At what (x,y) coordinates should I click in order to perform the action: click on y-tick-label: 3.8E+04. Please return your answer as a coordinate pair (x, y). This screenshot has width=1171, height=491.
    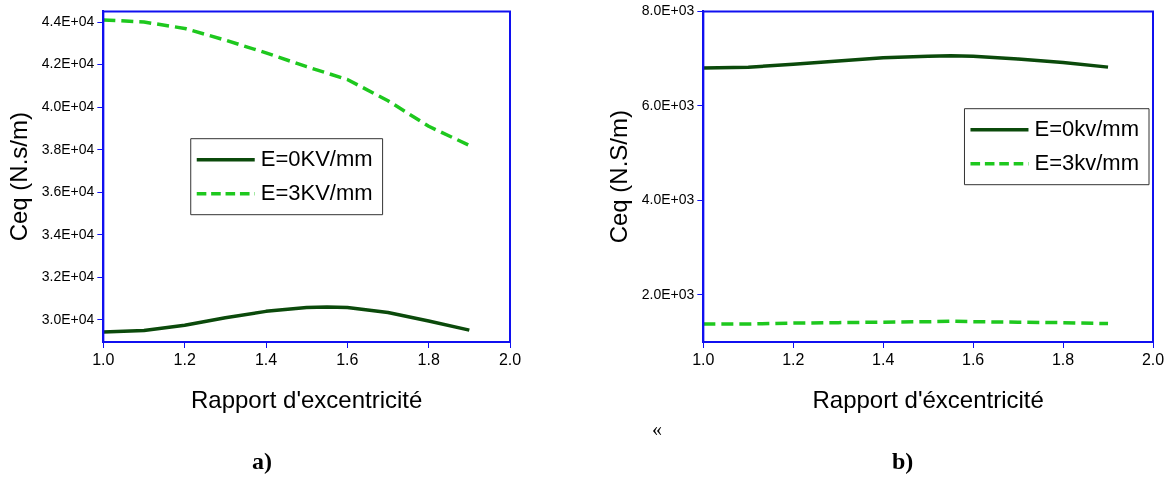
    Looking at the image, I should click on (68, 148).